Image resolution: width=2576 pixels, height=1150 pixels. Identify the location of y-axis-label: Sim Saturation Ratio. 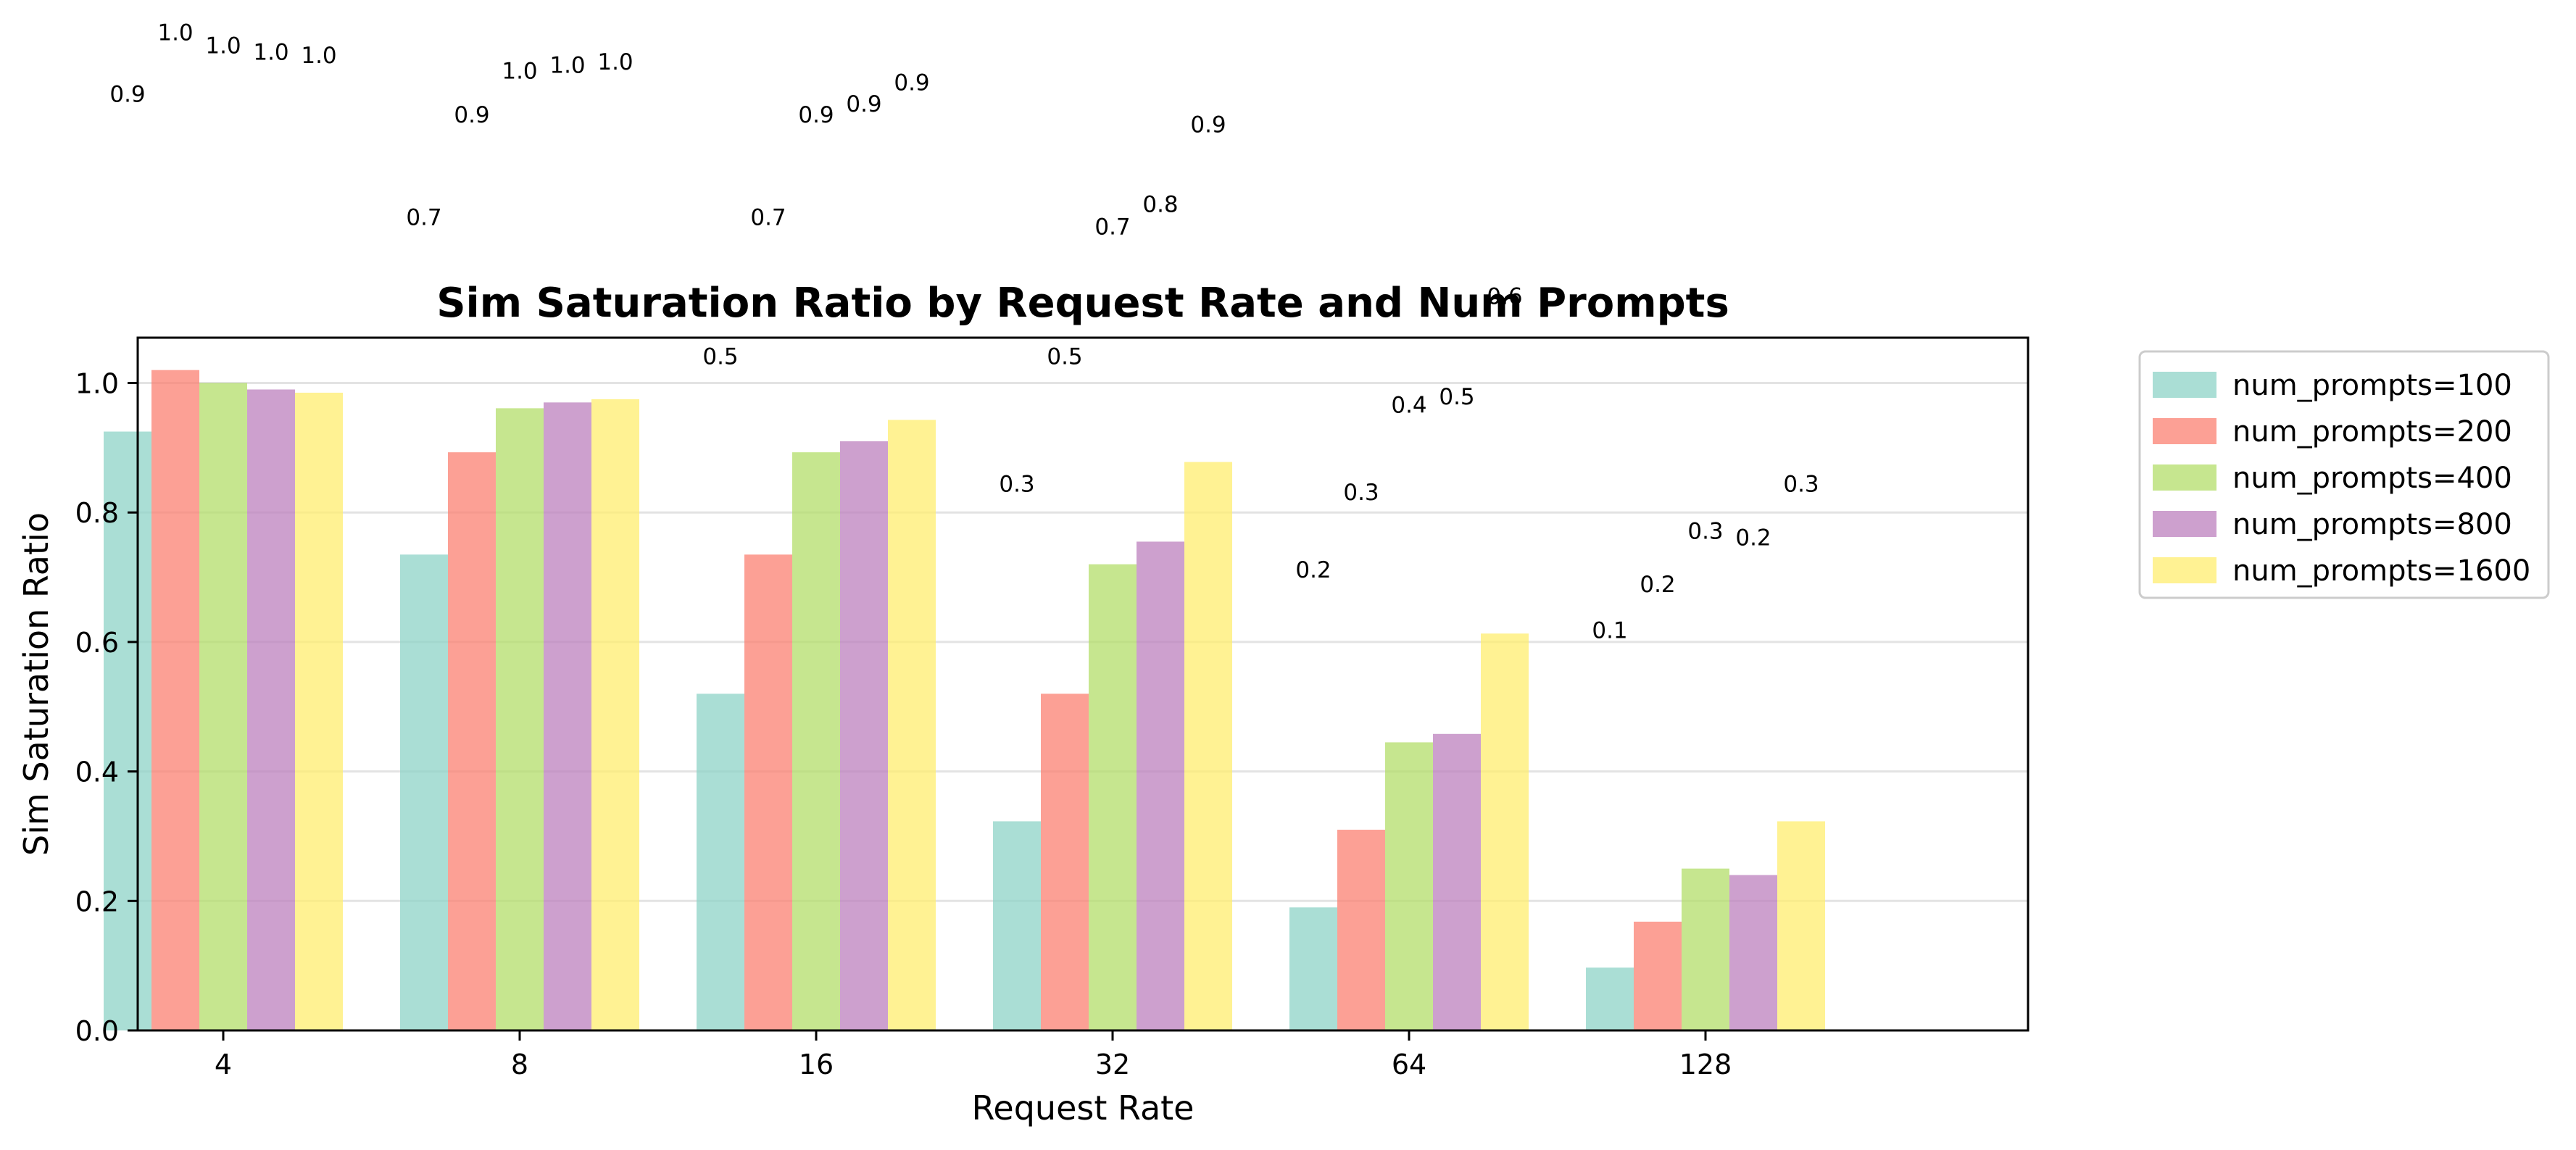
(36, 684).